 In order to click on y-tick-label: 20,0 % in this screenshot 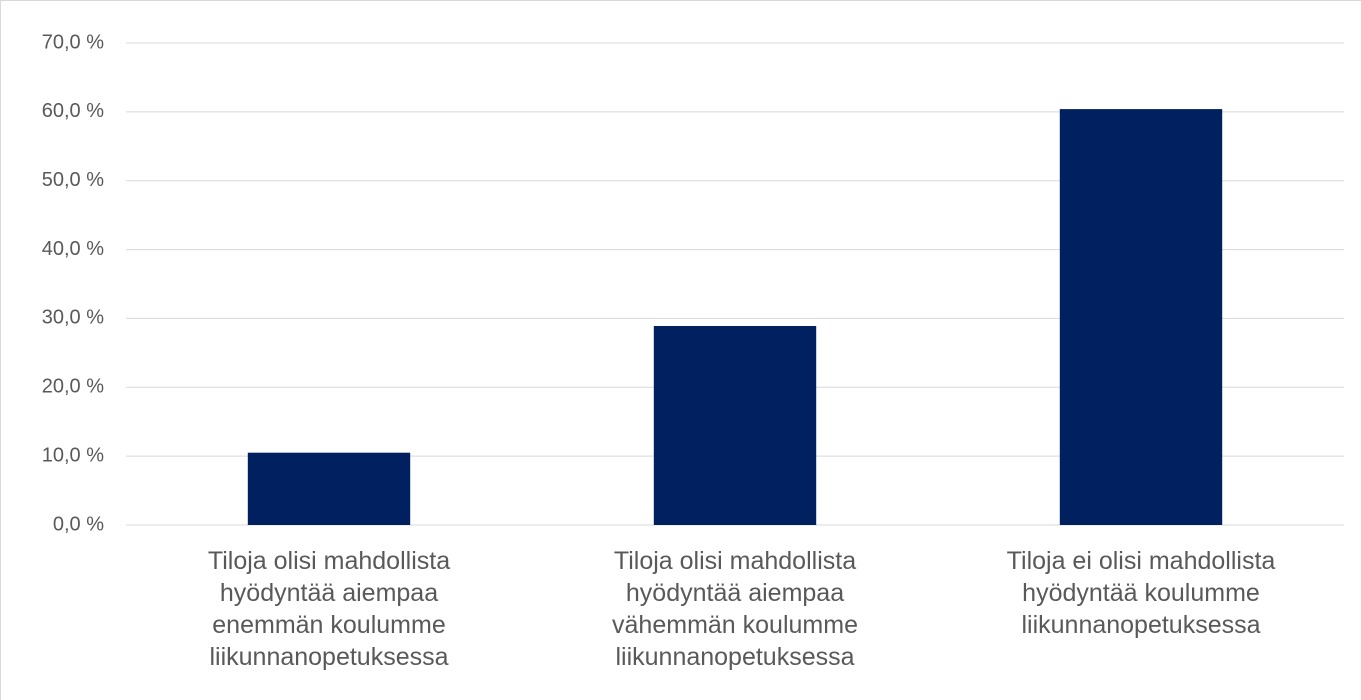, I will do `click(73, 387)`.